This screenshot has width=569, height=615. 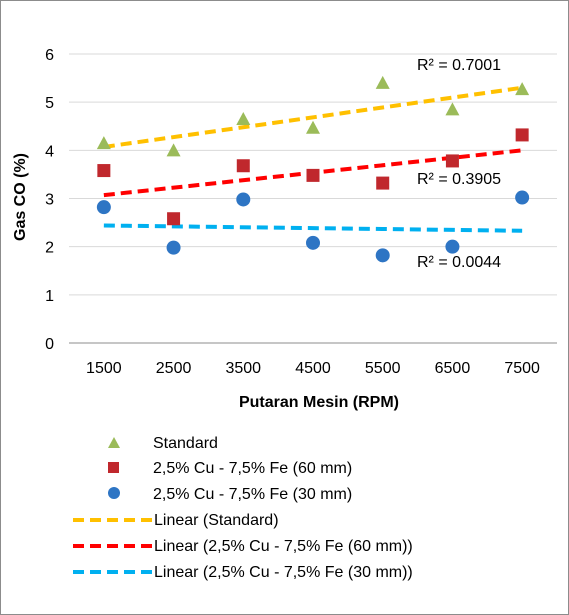 What do you see at coordinates (459, 179) in the screenshot?
I see `r2-label-60mm: R² = 0.3905` at bounding box center [459, 179].